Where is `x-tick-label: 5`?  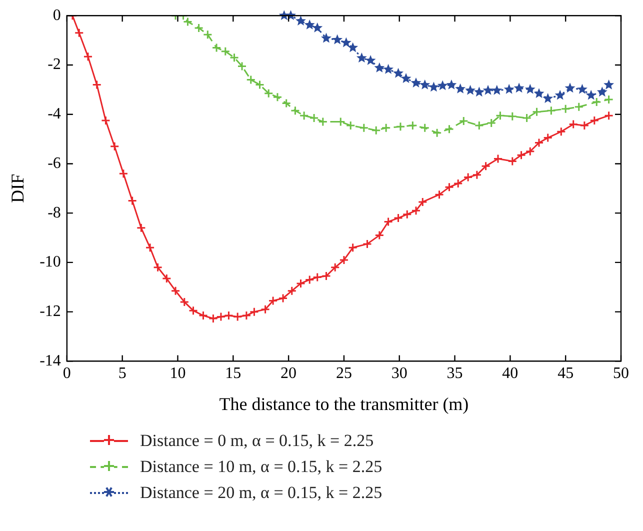
x-tick-label: 5 is located at coordinates (122, 373).